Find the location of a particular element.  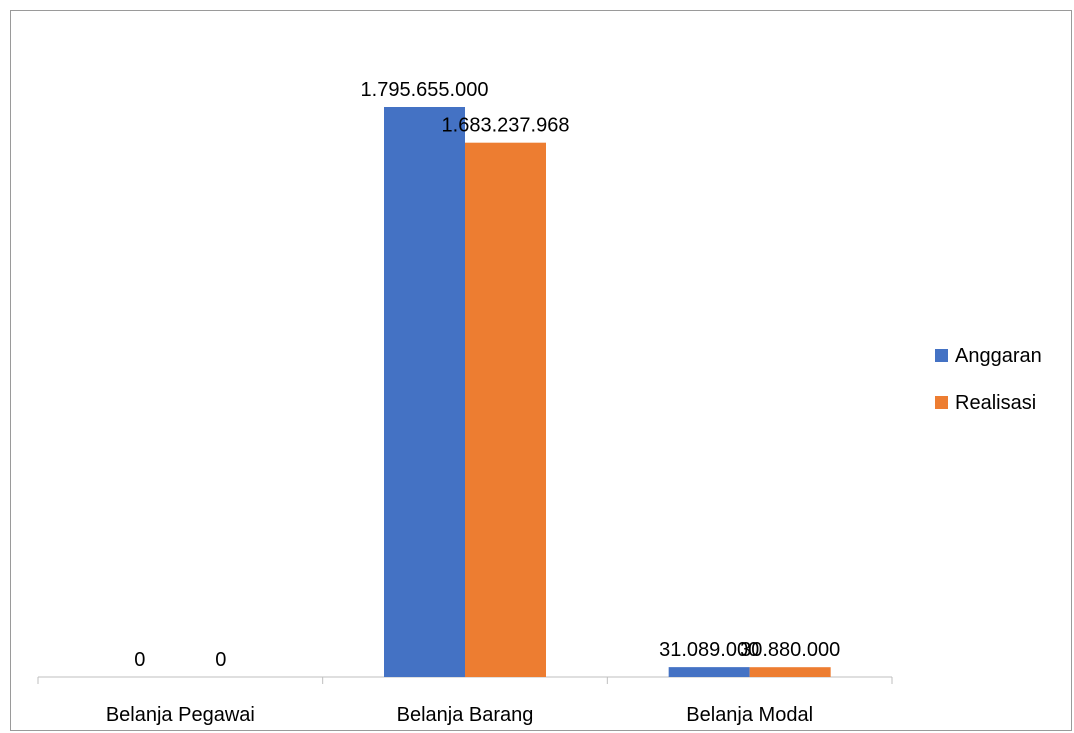

bar-anggaran-belanja-barang is located at coordinates (424, 392).